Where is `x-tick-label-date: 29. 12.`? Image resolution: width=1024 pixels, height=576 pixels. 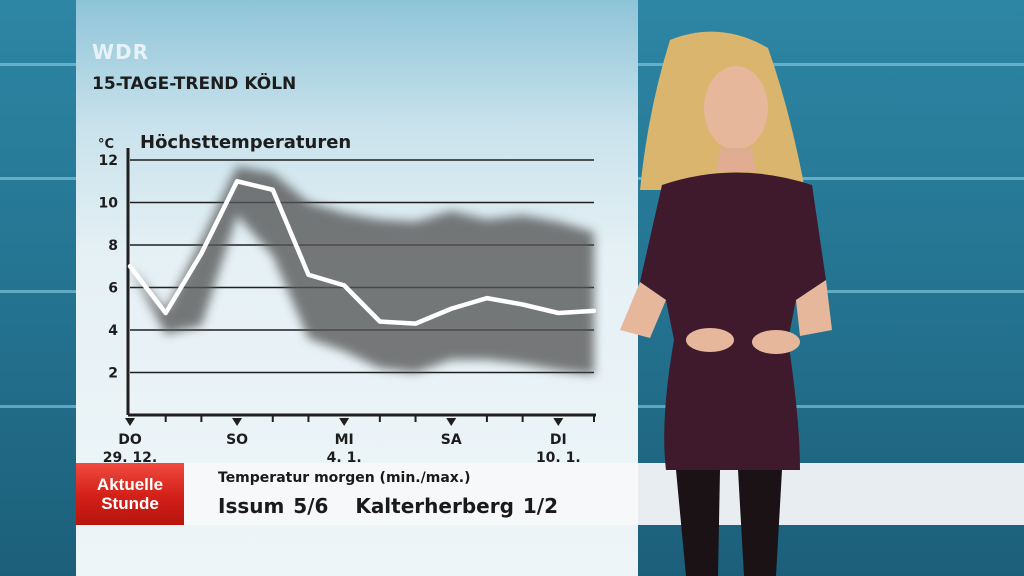
x-tick-label-date: 29. 12. is located at coordinates (130, 458).